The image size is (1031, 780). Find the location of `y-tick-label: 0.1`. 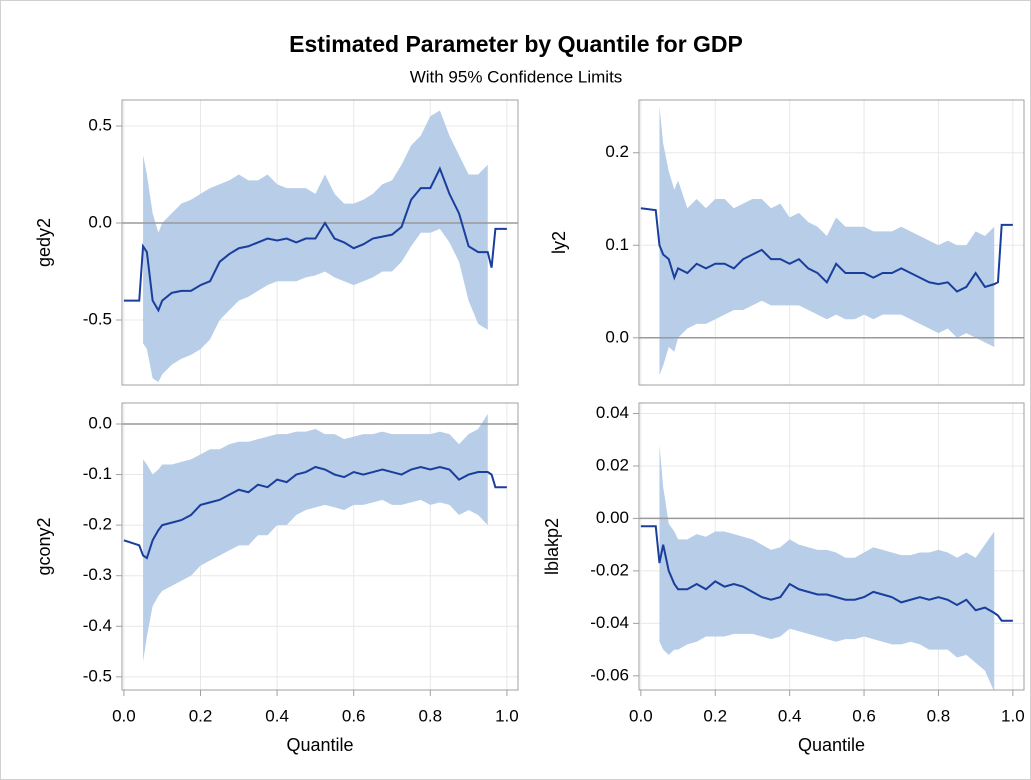

y-tick-label: 0.1 is located at coordinates (617, 244).